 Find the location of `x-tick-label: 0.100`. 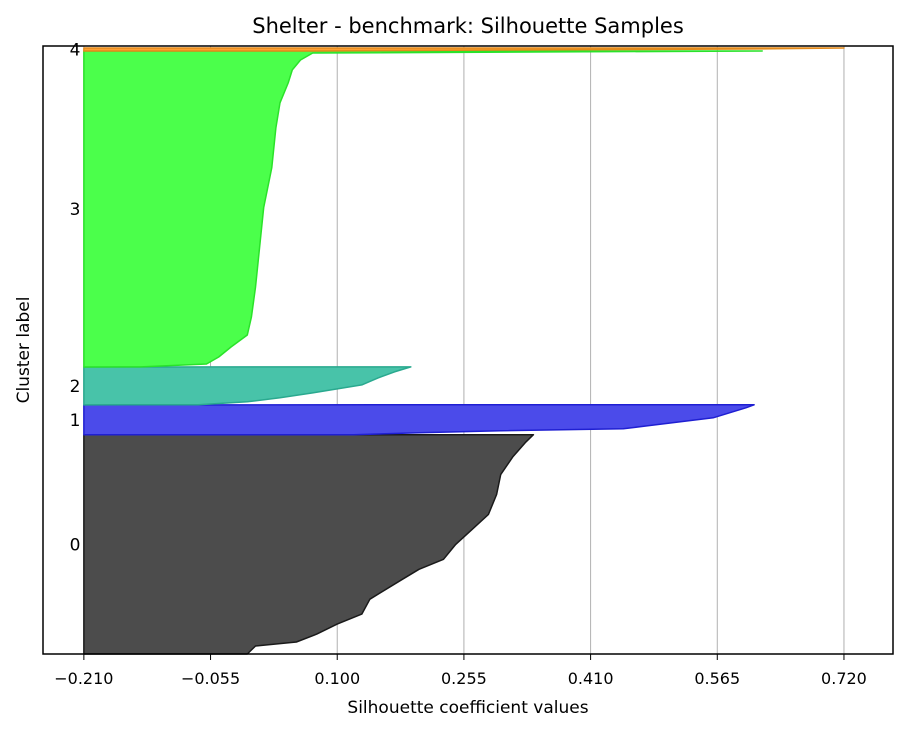

x-tick-label: 0.100 is located at coordinates (337, 678).